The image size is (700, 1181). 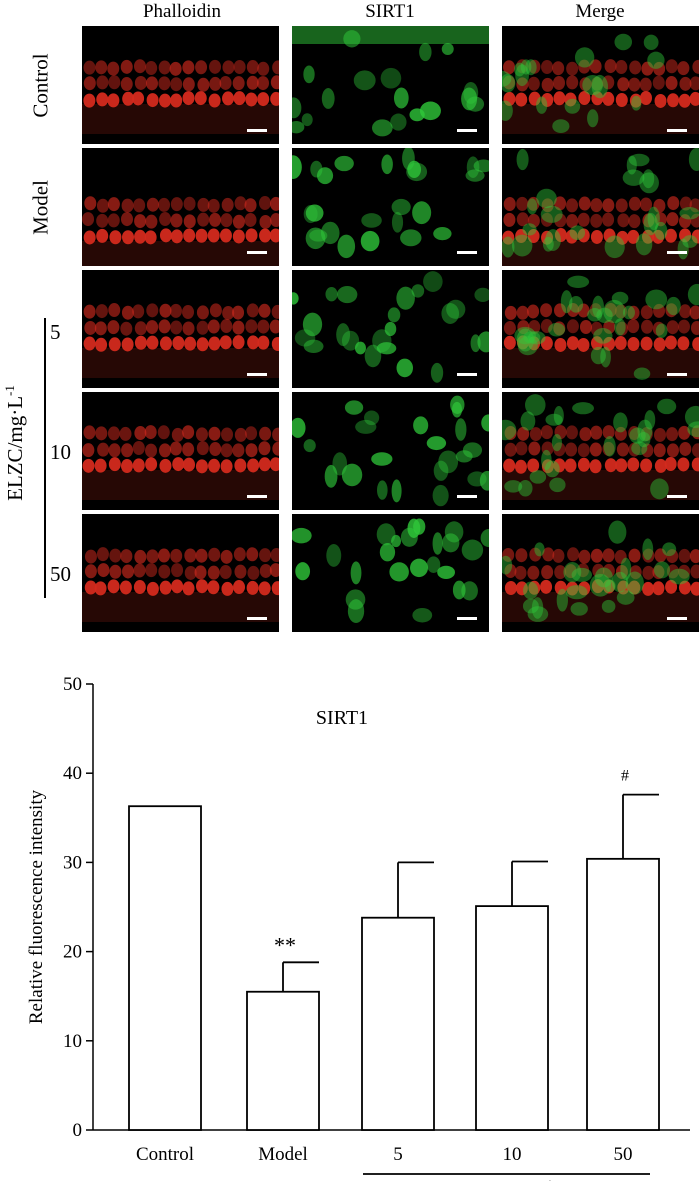 I want to click on micrograph-merge-control, so click(x=600, y=85).